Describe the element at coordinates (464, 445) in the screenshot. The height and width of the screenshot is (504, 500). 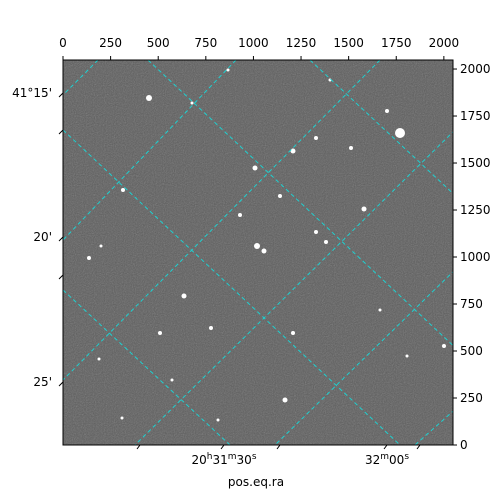
I see `y-tick-label: 0` at that location.